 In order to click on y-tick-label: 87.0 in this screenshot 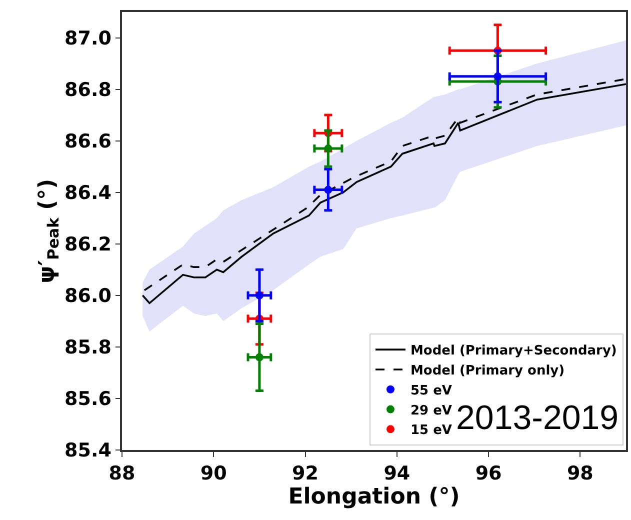, I will do `click(88, 38)`.